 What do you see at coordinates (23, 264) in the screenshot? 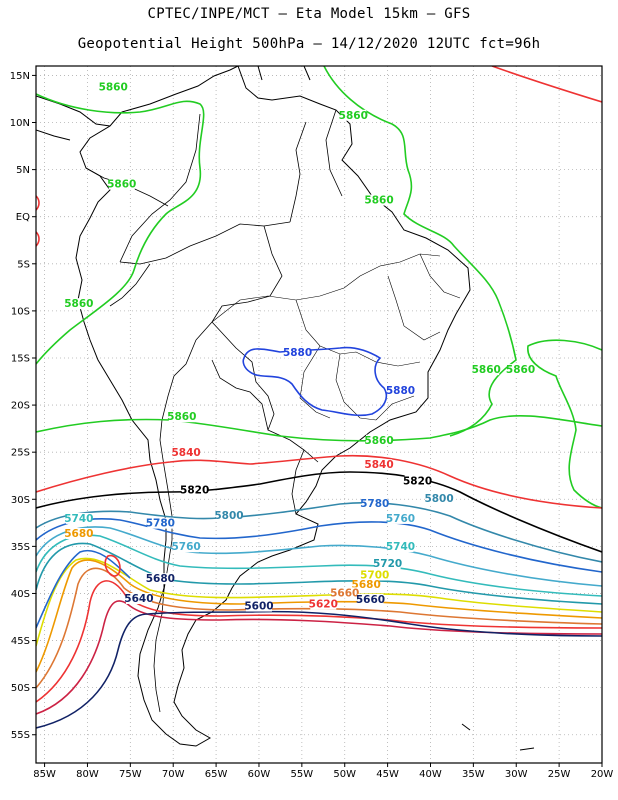
I see `lat-label: 5S` at bounding box center [23, 264].